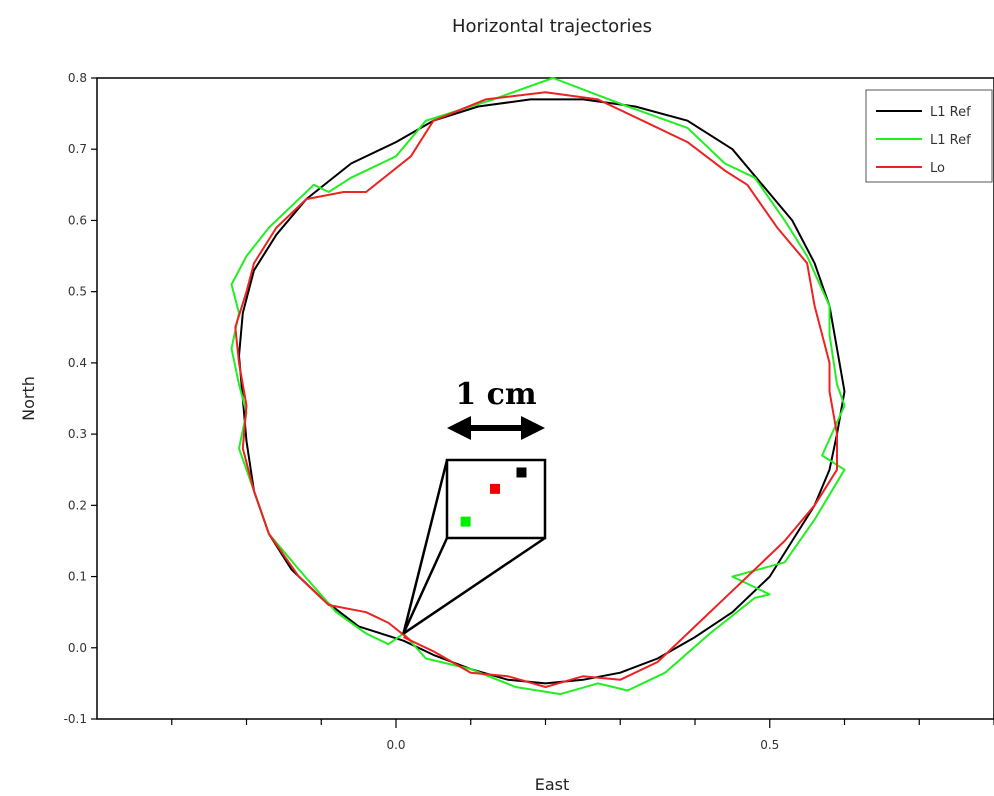  Describe the element at coordinates (75, 719) in the screenshot. I see `y-tick-label: -0.1` at that location.